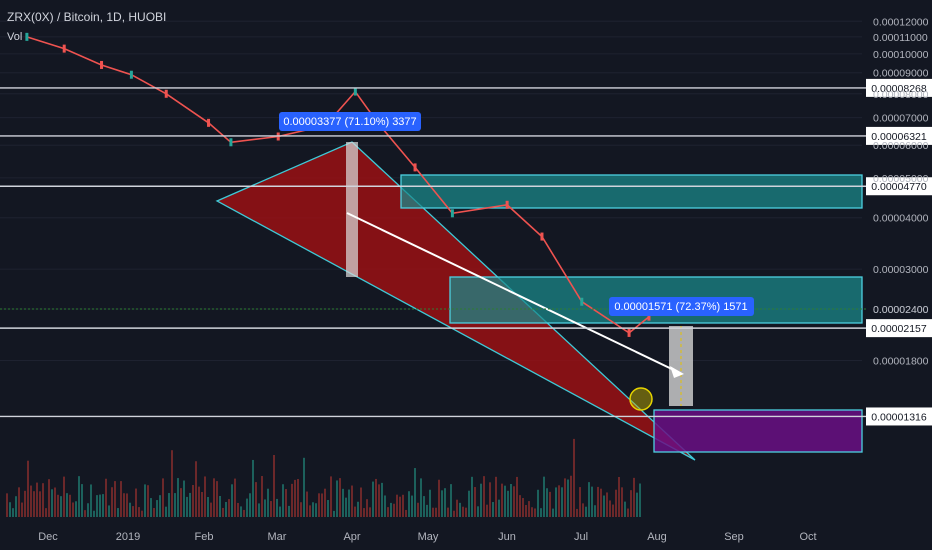 The image size is (932, 550). I want to click on x-tick-label: Feb, so click(204, 537).